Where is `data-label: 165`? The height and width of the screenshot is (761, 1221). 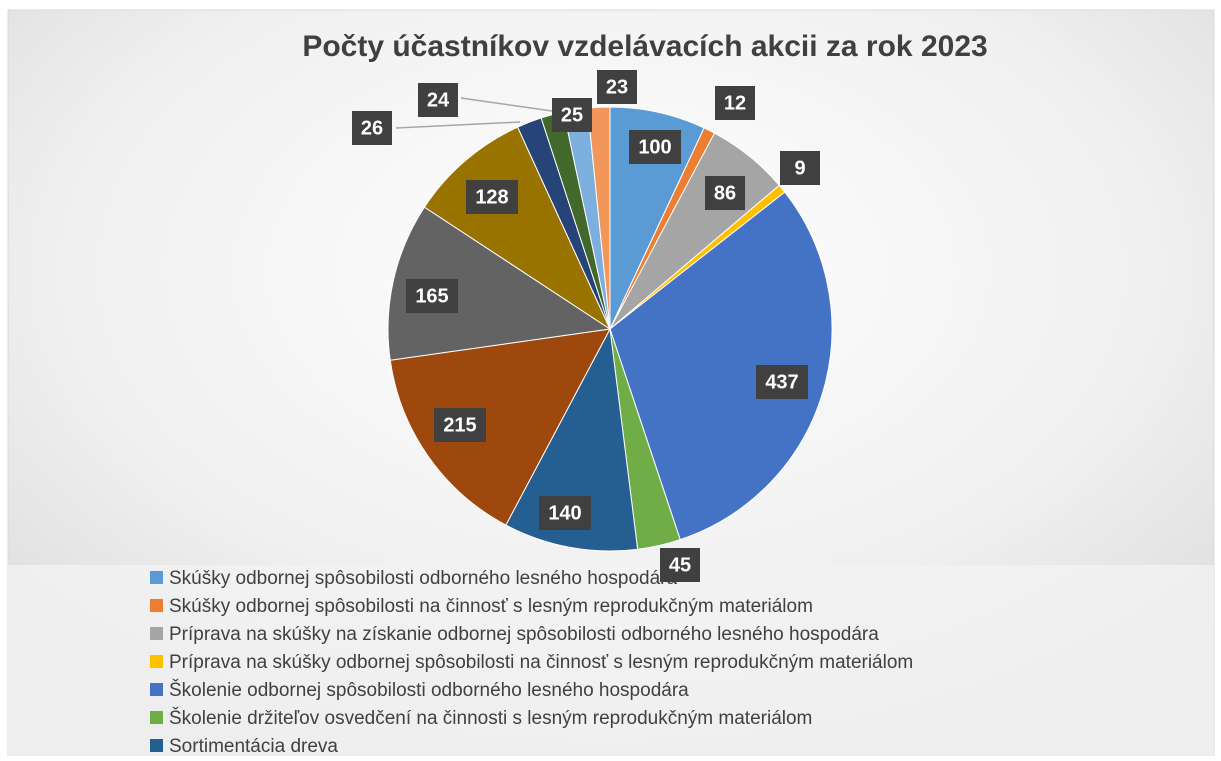
data-label: 165 is located at coordinates (431, 296).